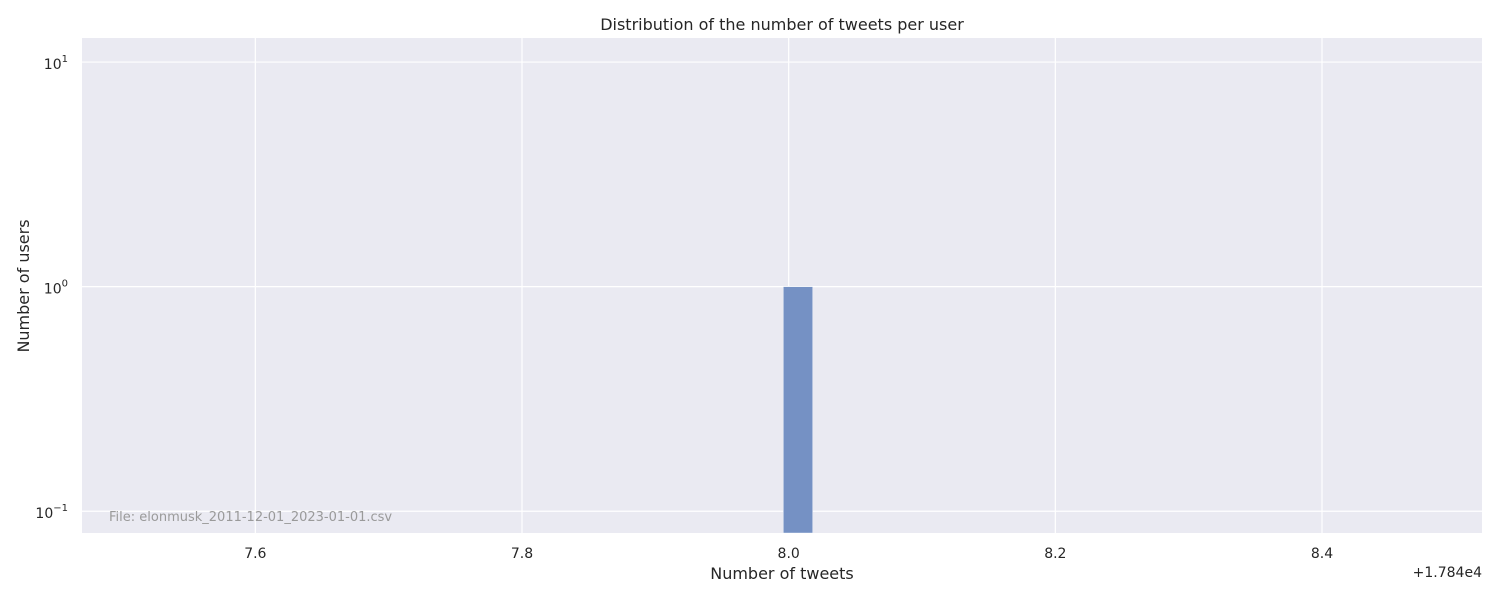 This screenshot has width=1500, height=600. What do you see at coordinates (250, 517) in the screenshot?
I see `file-annotation: File: elonmusk_2011-12-01_2023-01-01.csv` at bounding box center [250, 517].